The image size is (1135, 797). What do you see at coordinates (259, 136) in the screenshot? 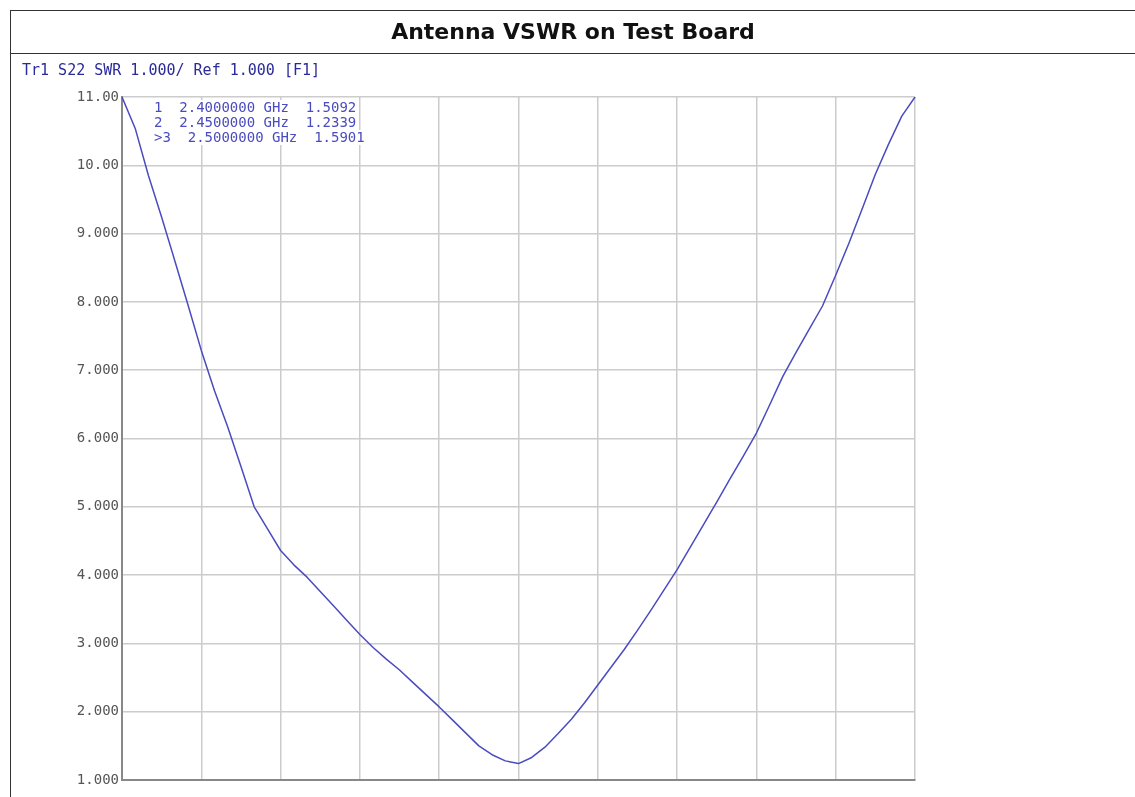
I see `annotation: >3 2.5000000 GHz 1.5901` at bounding box center [259, 136].